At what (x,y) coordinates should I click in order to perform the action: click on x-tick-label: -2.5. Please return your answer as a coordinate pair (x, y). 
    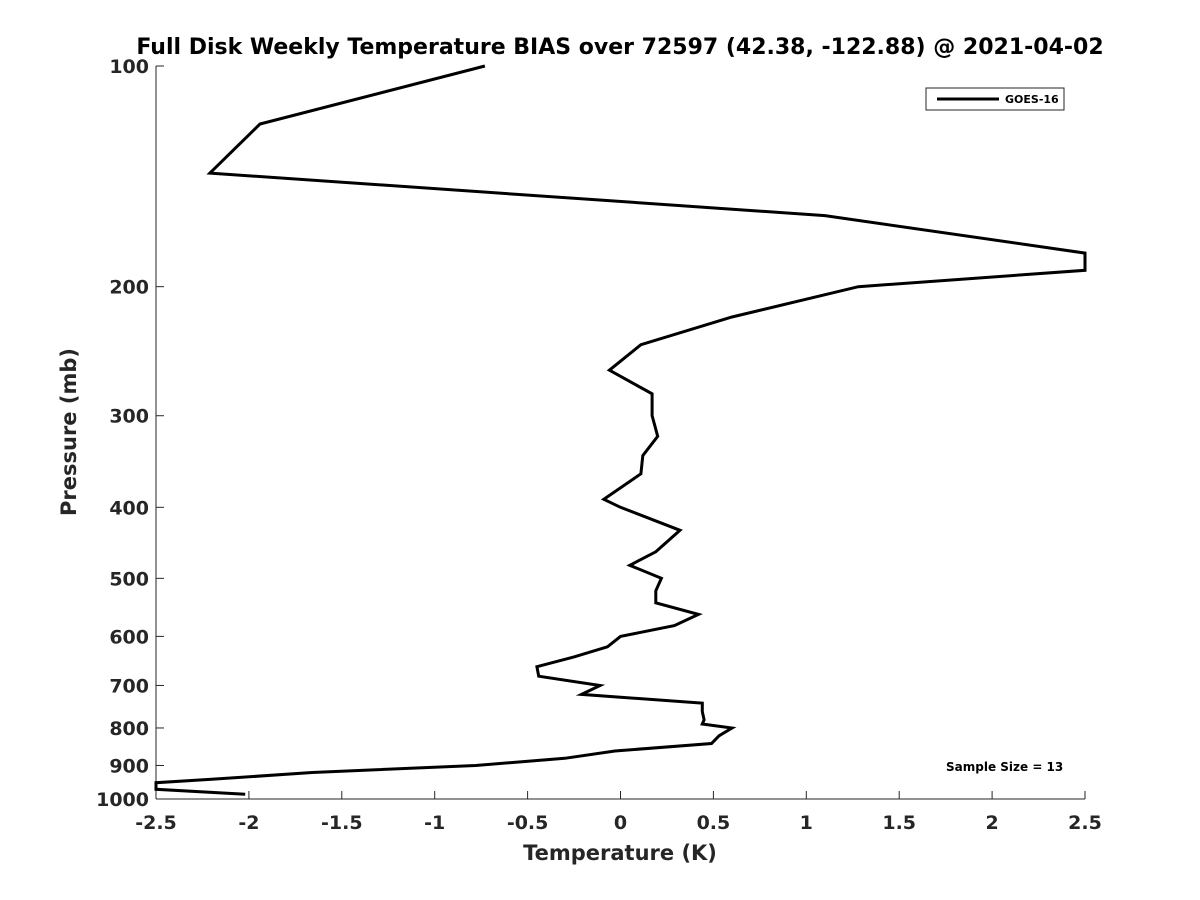
    Looking at the image, I should click on (156, 823).